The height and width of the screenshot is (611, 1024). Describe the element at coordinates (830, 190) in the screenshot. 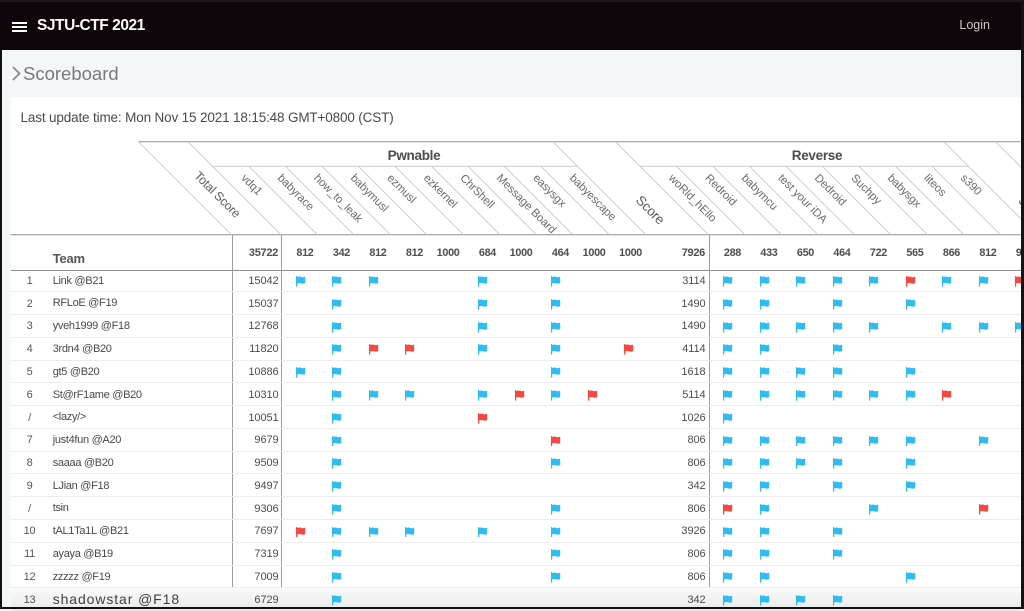

I see `svg-text: Dedroid` at that location.